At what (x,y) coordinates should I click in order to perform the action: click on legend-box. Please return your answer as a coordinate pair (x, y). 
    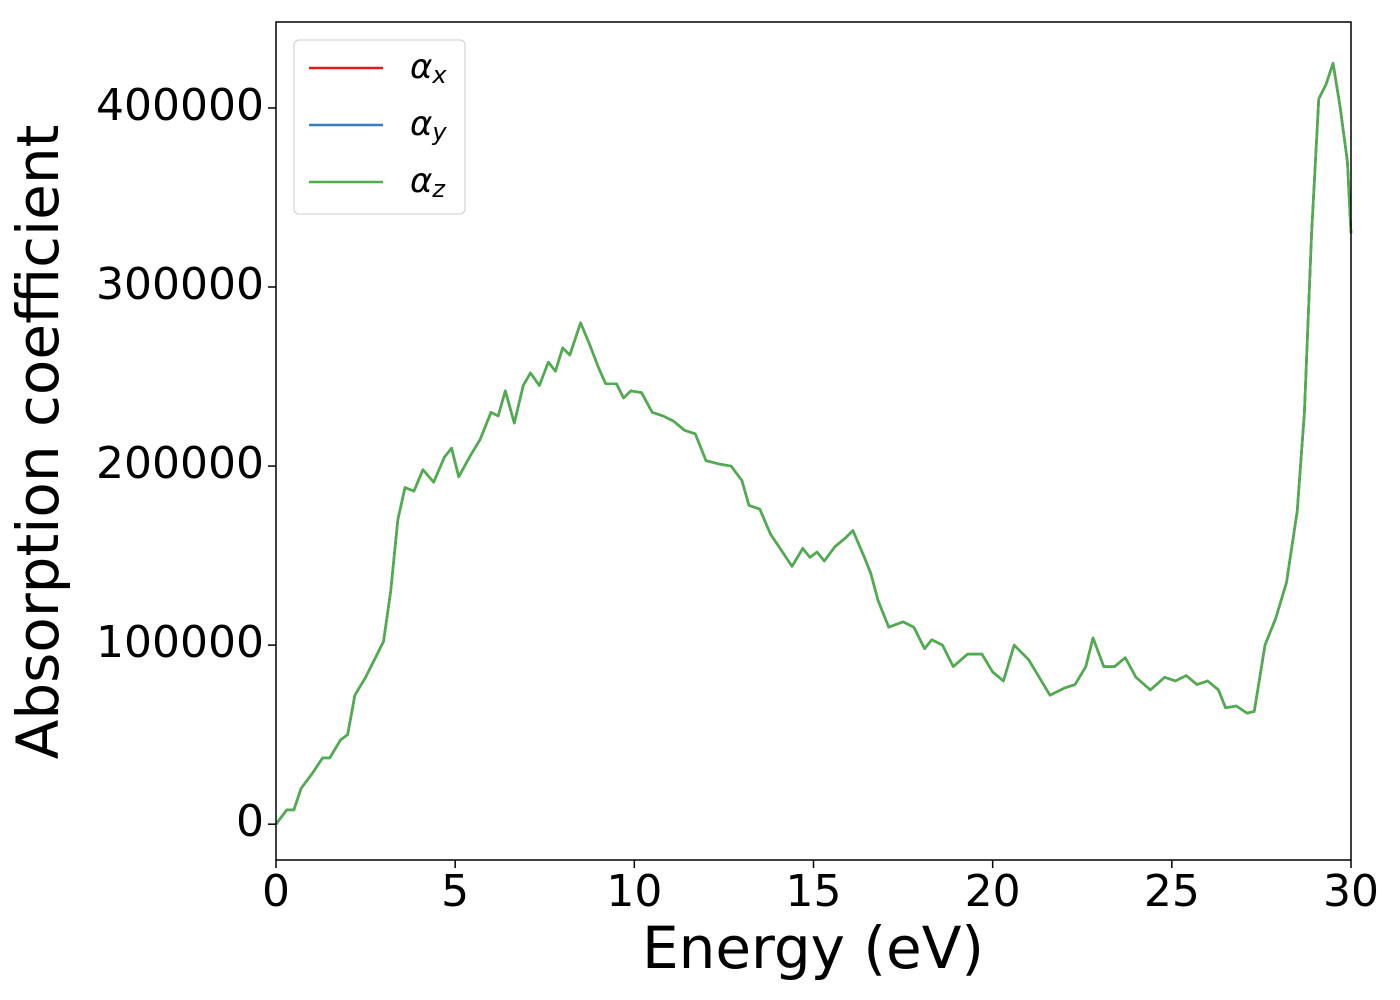
    Looking at the image, I should click on (379, 127).